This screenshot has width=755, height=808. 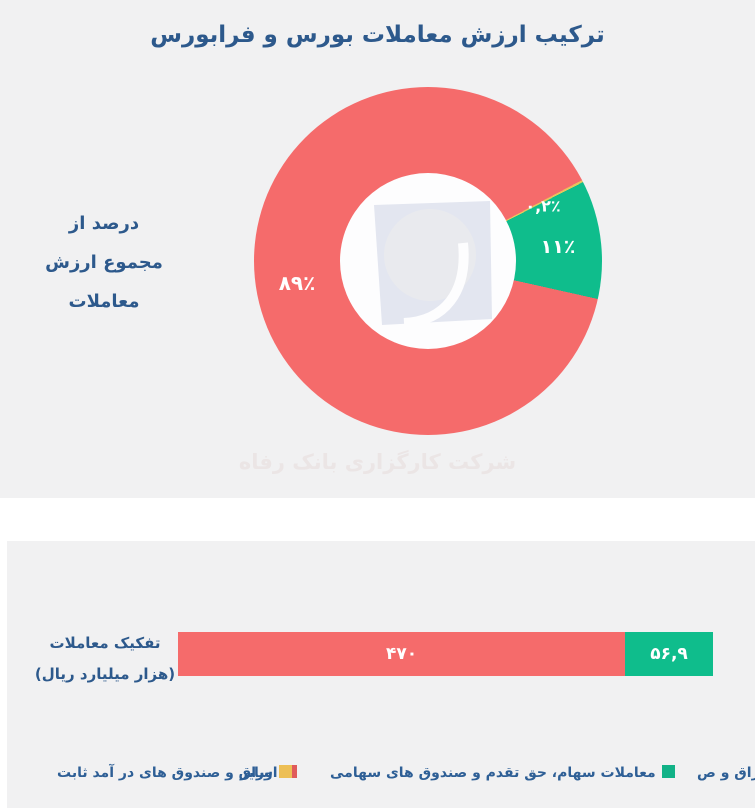 I want to click on legend-label: اوراق و صندوق های در آمد ثابت, so click(x=167, y=773).